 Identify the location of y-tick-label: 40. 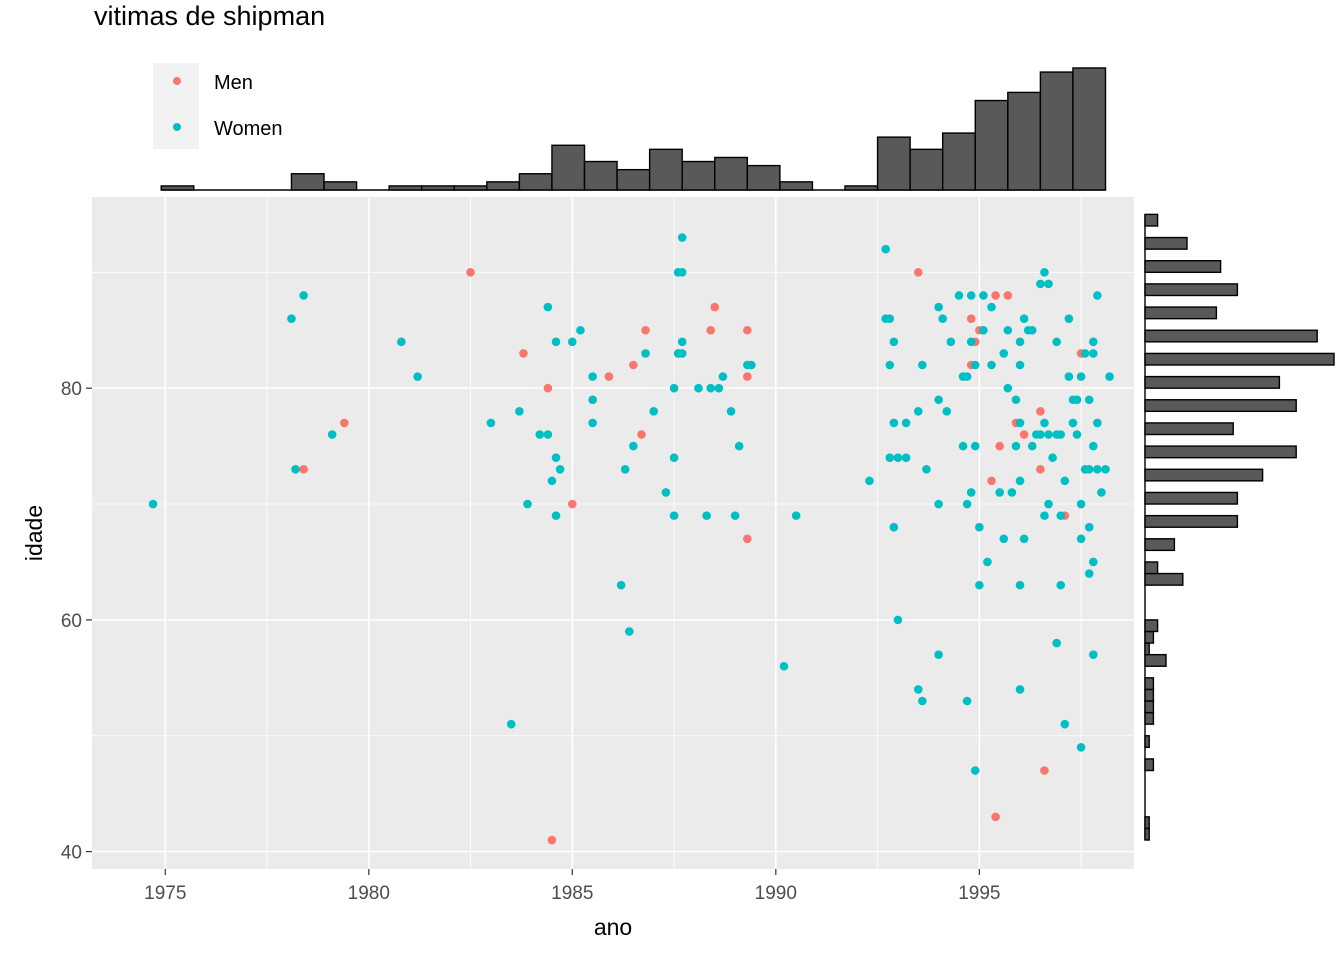
(71, 853).